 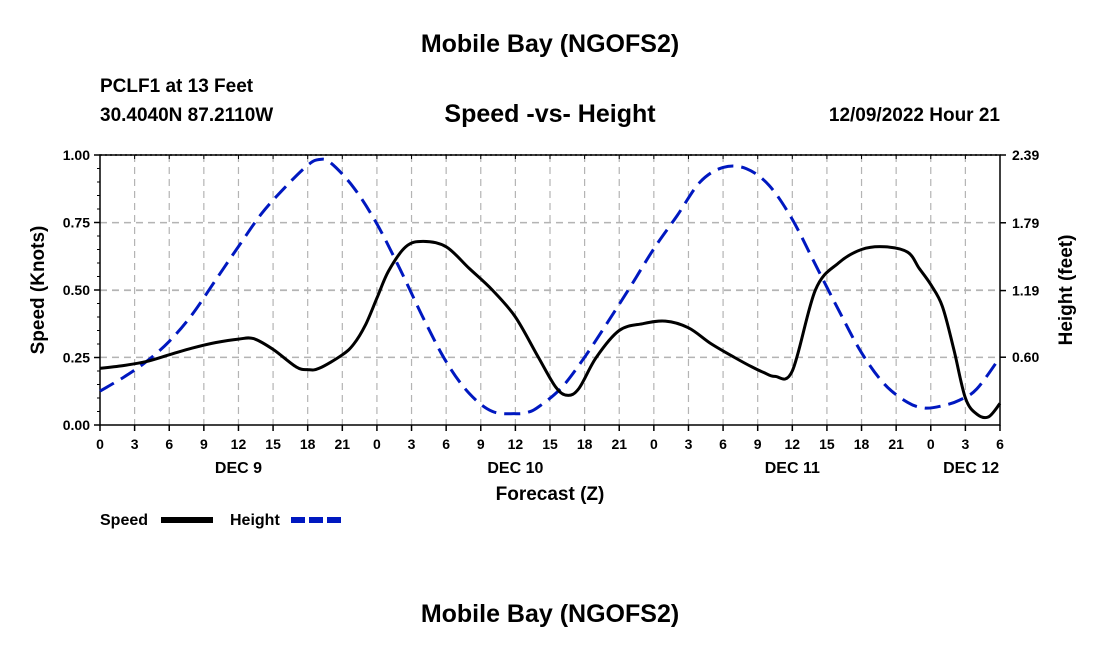 What do you see at coordinates (76, 223) in the screenshot?
I see `left-y-tick-label: 0.75` at bounding box center [76, 223].